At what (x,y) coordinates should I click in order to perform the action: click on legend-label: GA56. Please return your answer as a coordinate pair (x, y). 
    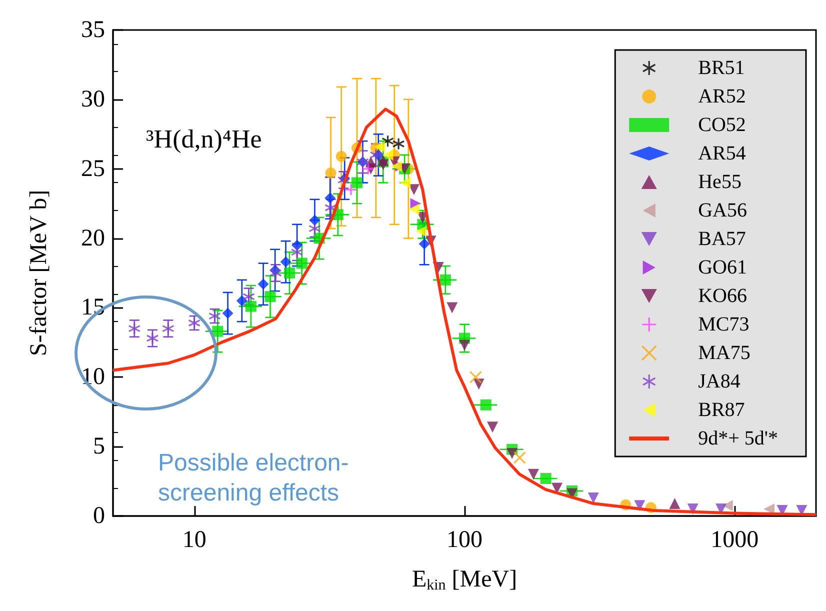
    Looking at the image, I should click on (723, 211).